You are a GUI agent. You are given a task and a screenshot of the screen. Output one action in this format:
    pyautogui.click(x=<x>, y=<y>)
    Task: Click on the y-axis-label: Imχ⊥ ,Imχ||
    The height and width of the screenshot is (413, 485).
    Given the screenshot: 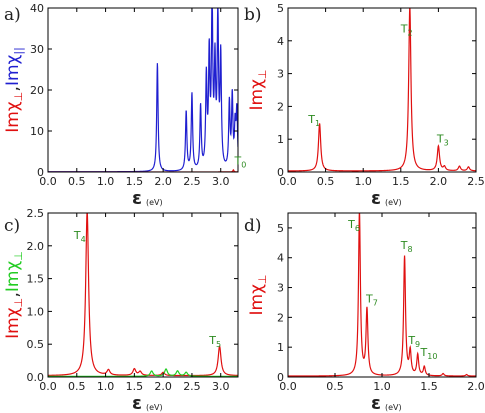 What is the action you would take?
    pyautogui.click(x=14, y=90)
    